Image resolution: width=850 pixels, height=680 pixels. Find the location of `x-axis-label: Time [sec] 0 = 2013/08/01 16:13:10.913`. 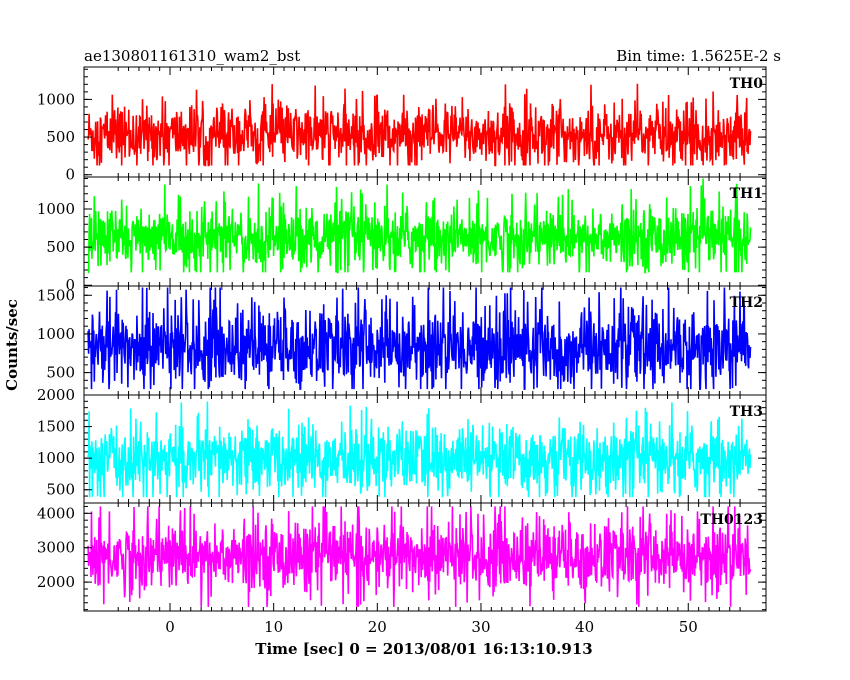

x-axis-label: Time [sec] 0 = 2013/08/01 16:13:10.913 is located at coordinates (423, 649).